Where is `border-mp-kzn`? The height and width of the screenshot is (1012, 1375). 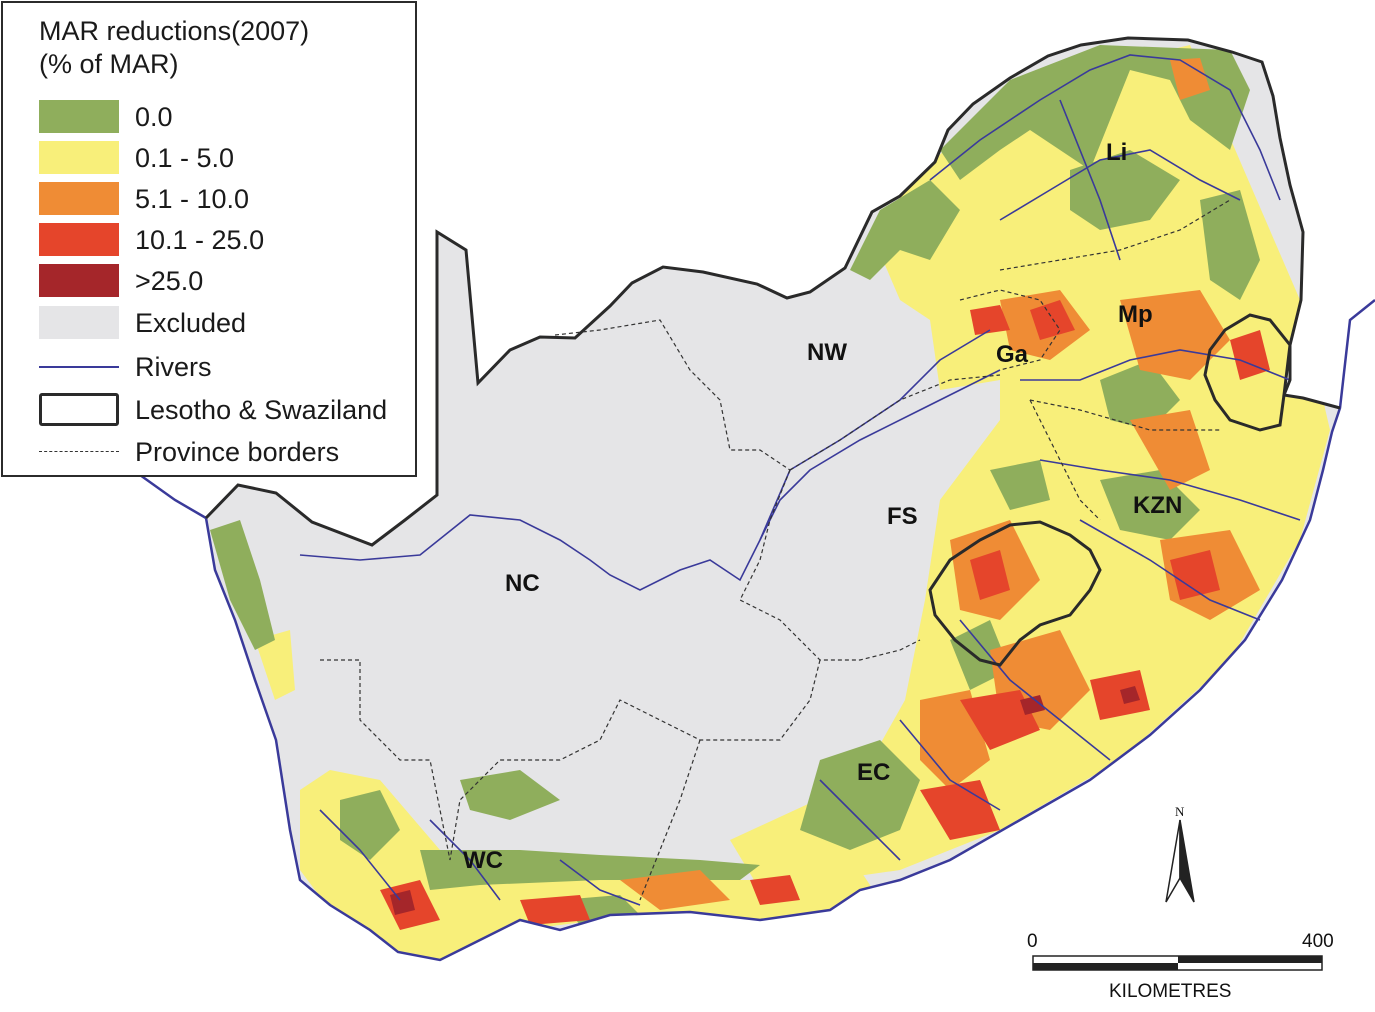 border-mp-kzn is located at coordinates (1124, 415).